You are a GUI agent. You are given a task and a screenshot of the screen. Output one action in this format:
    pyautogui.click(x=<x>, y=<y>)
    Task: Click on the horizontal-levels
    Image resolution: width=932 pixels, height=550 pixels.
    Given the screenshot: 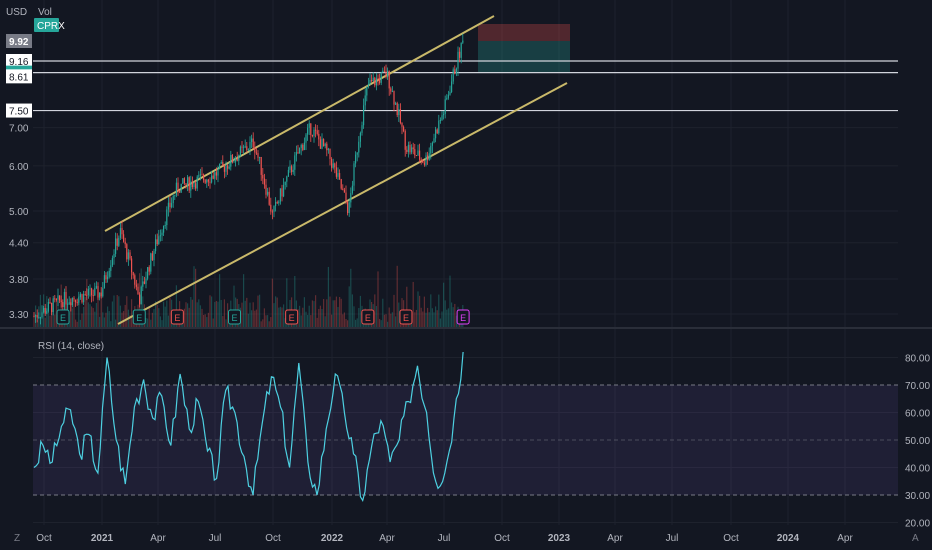 What is the action you would take?
    pyautogui.click(x=465, y=86)
    